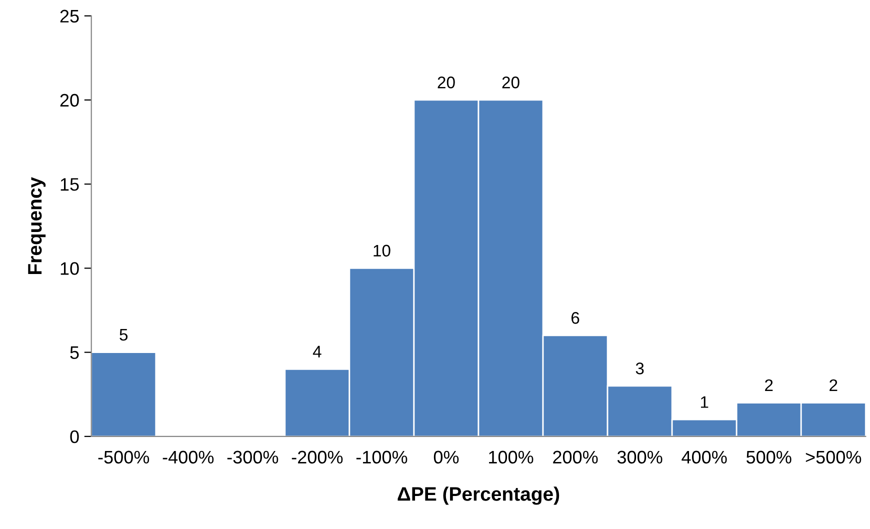  Describe the element at coordinates (124, 335) in the screenshot. I see `data-label: 5` at that location.